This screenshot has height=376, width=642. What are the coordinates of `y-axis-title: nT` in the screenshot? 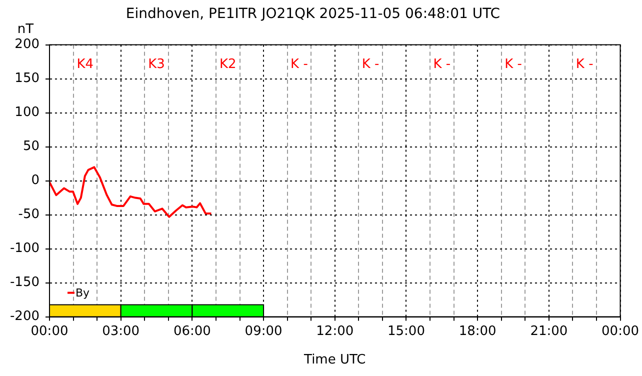 It's located at (25, 30).